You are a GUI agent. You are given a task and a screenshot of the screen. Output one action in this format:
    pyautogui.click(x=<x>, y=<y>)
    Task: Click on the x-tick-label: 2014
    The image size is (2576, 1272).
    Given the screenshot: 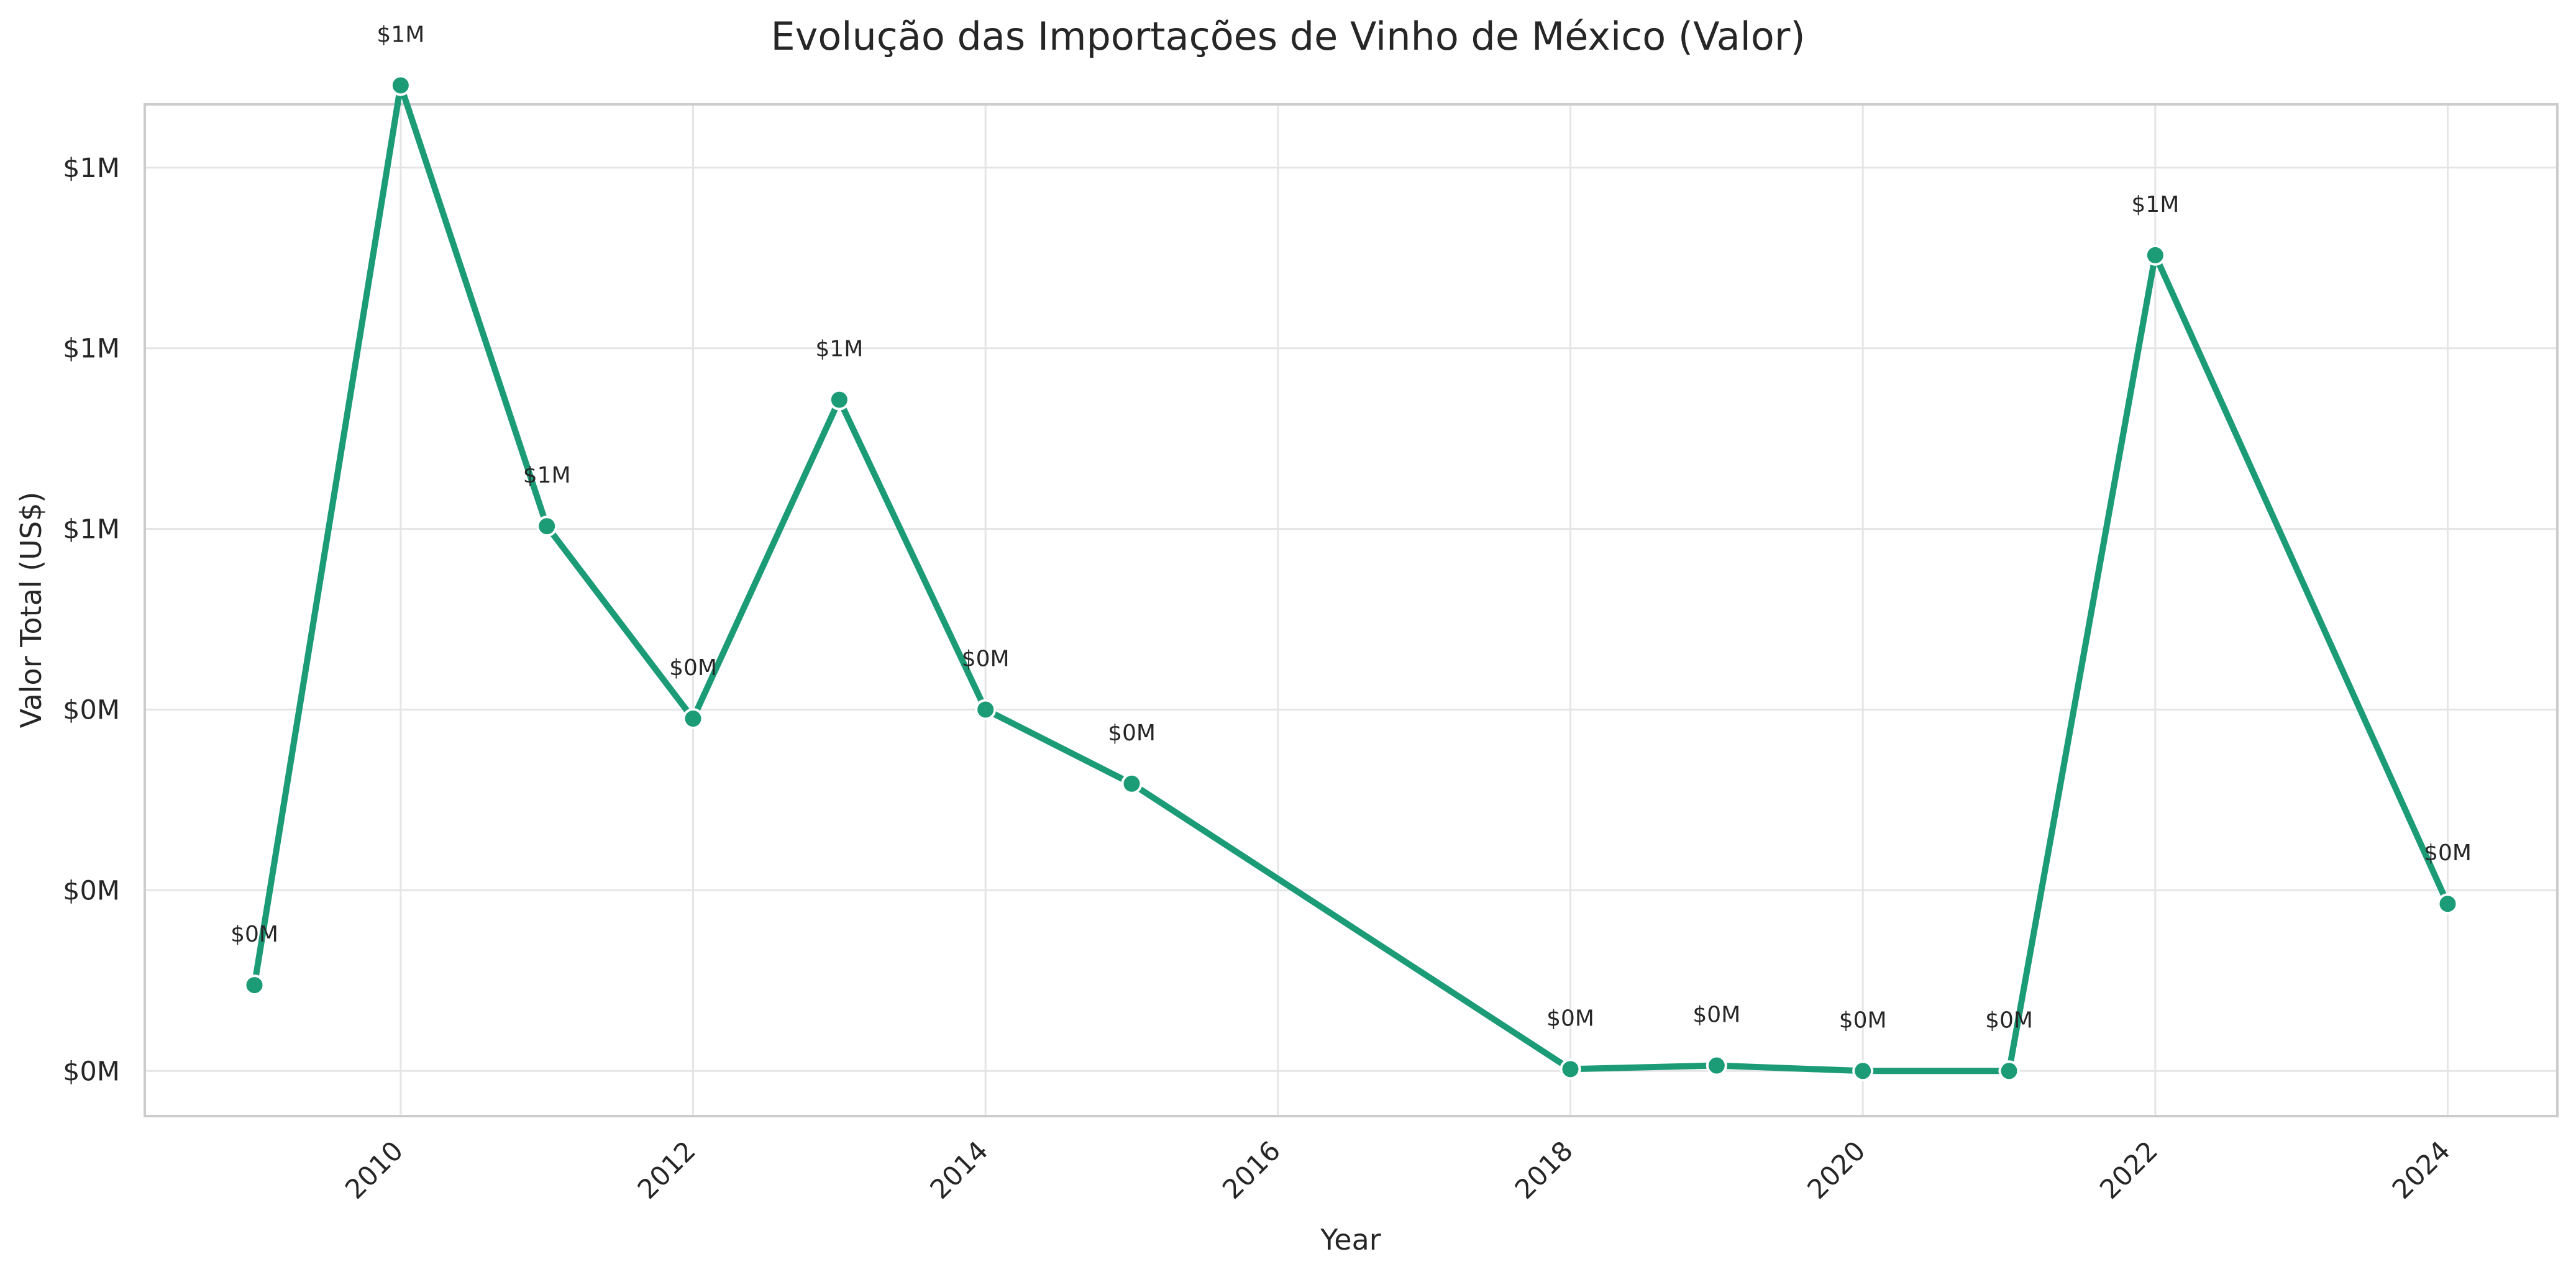 What is the action you would take?
    pyautogui.click(x=960, y=1170)
    